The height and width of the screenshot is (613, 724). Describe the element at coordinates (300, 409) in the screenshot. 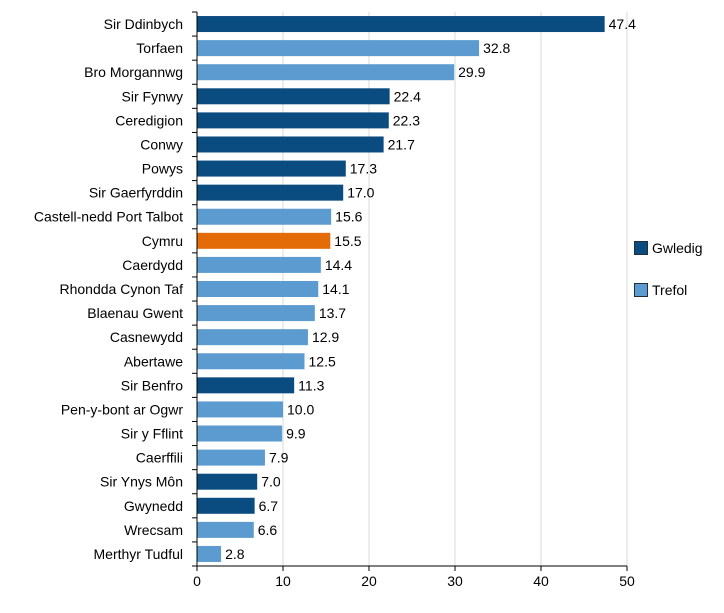

I see `value-label: 10.0` at that location.